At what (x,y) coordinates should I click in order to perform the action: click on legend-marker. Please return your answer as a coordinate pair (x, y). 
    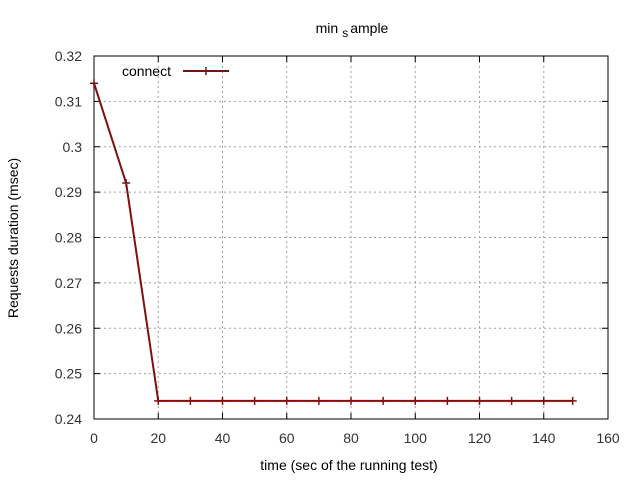
    Looking at the image, I should click on (206, 71).